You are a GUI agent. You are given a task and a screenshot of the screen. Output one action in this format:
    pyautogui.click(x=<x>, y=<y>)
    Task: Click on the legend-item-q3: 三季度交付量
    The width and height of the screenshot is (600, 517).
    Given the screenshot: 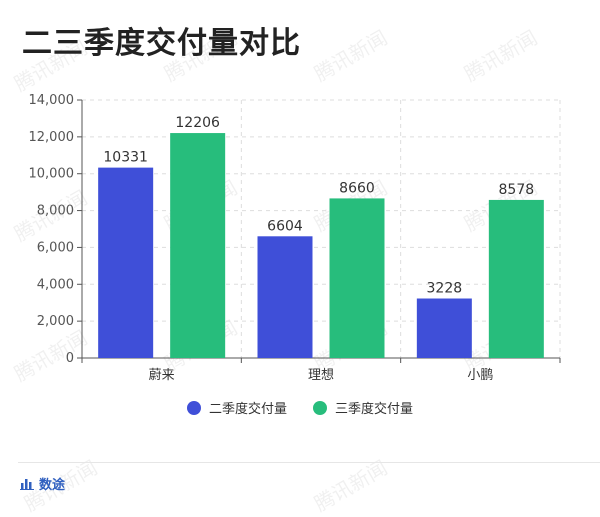 What is the action you would take?
    pyautogui.click(x=363, y=407)
    